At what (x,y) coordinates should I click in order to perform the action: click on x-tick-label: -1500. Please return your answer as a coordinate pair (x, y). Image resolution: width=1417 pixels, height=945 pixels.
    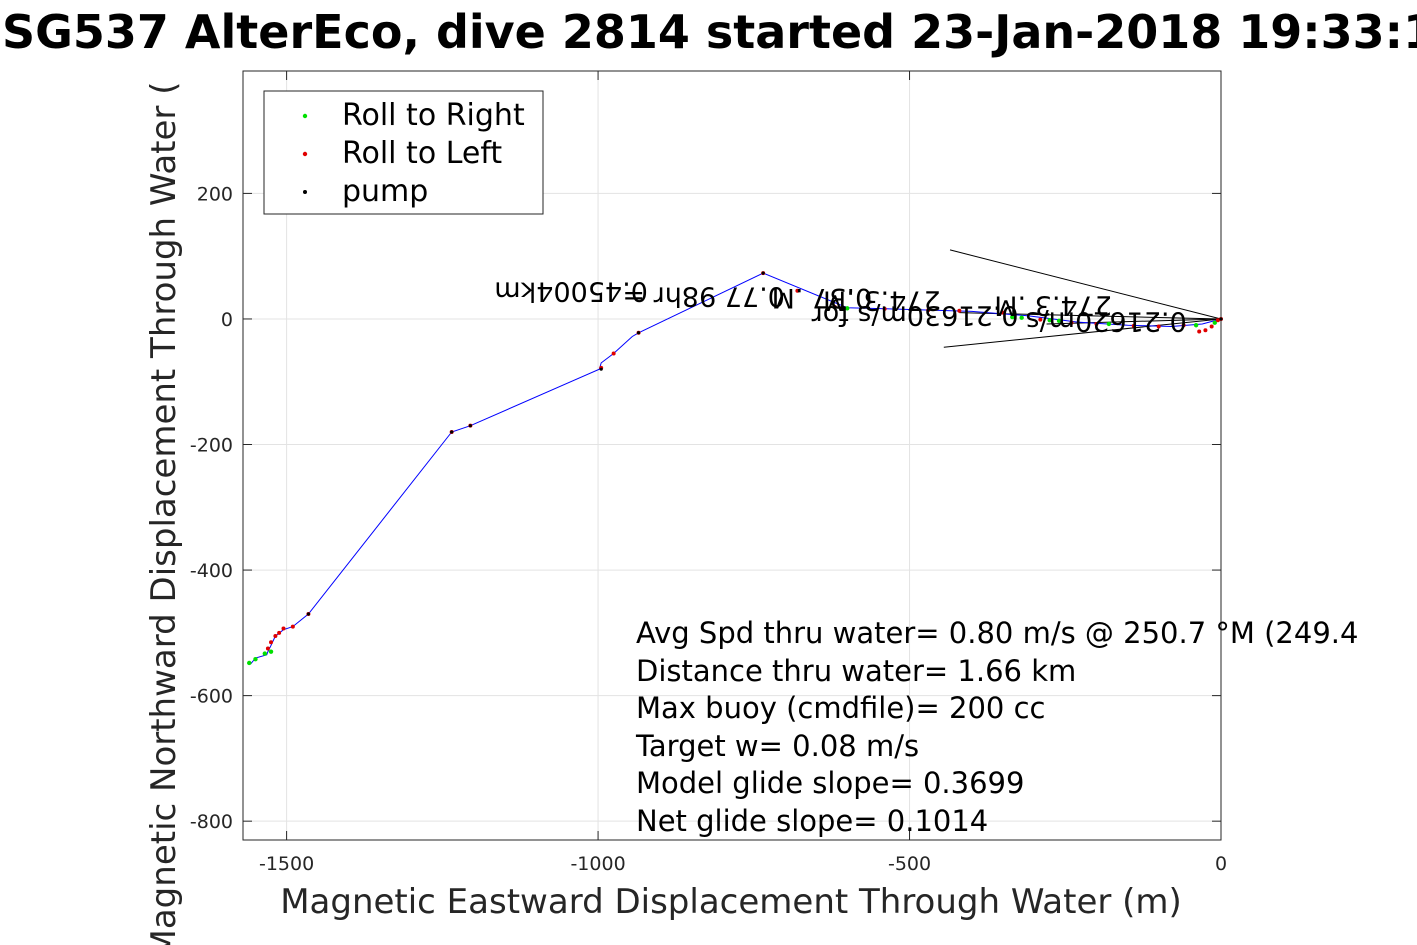
    Looking at the image, I should click on (286, 864).